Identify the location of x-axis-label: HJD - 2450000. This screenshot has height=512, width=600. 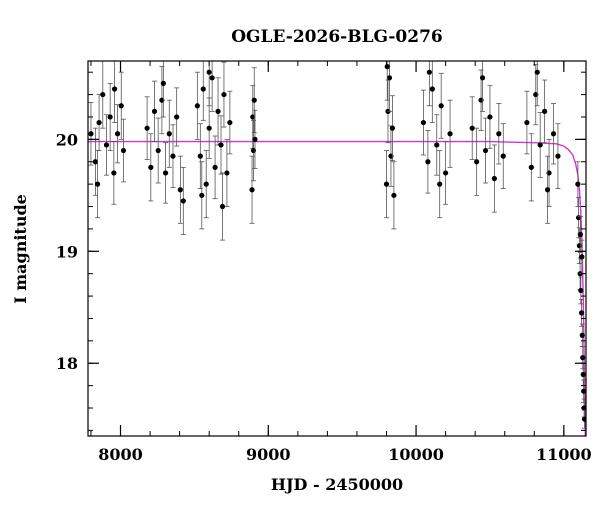
(337, 484).